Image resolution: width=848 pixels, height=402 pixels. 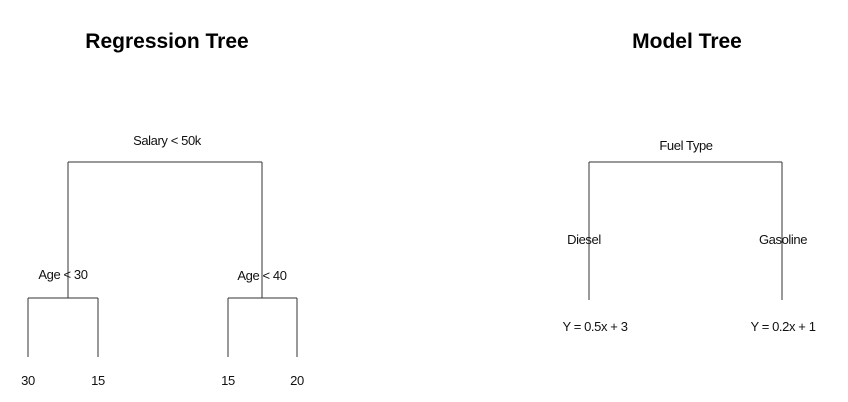 I want to click on regression-tree-title: Regression Tree, so click(x=167, y=41).